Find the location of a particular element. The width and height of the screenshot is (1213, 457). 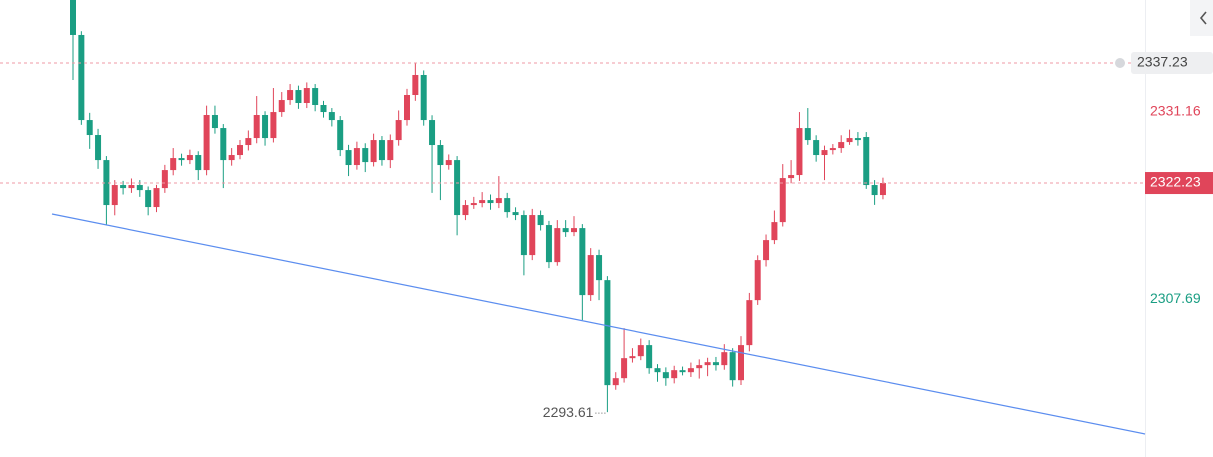

alert-label-bg is located at coordinates (1172, 62).